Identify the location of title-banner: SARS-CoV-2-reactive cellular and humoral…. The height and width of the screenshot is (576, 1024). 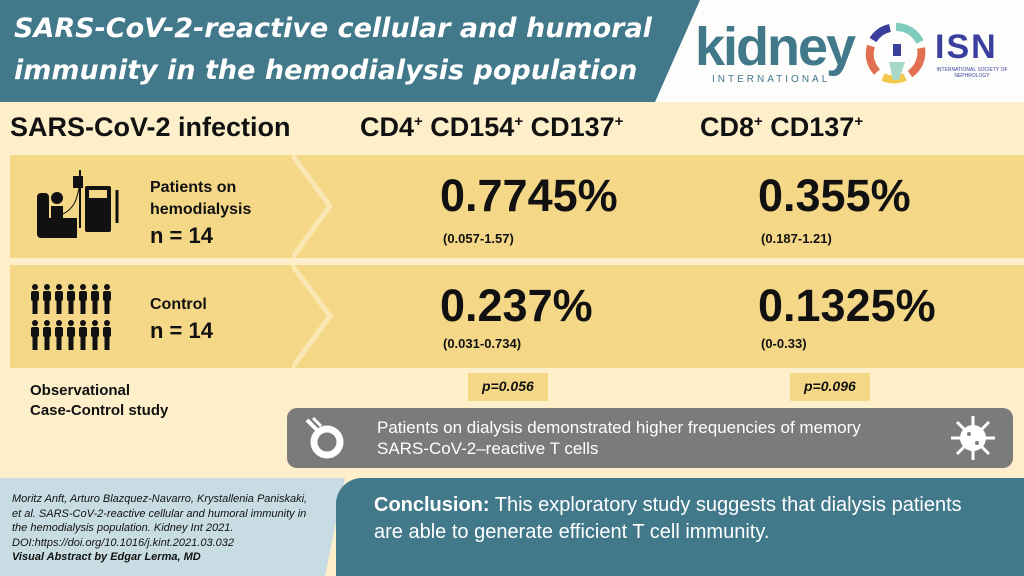
(350, 51).